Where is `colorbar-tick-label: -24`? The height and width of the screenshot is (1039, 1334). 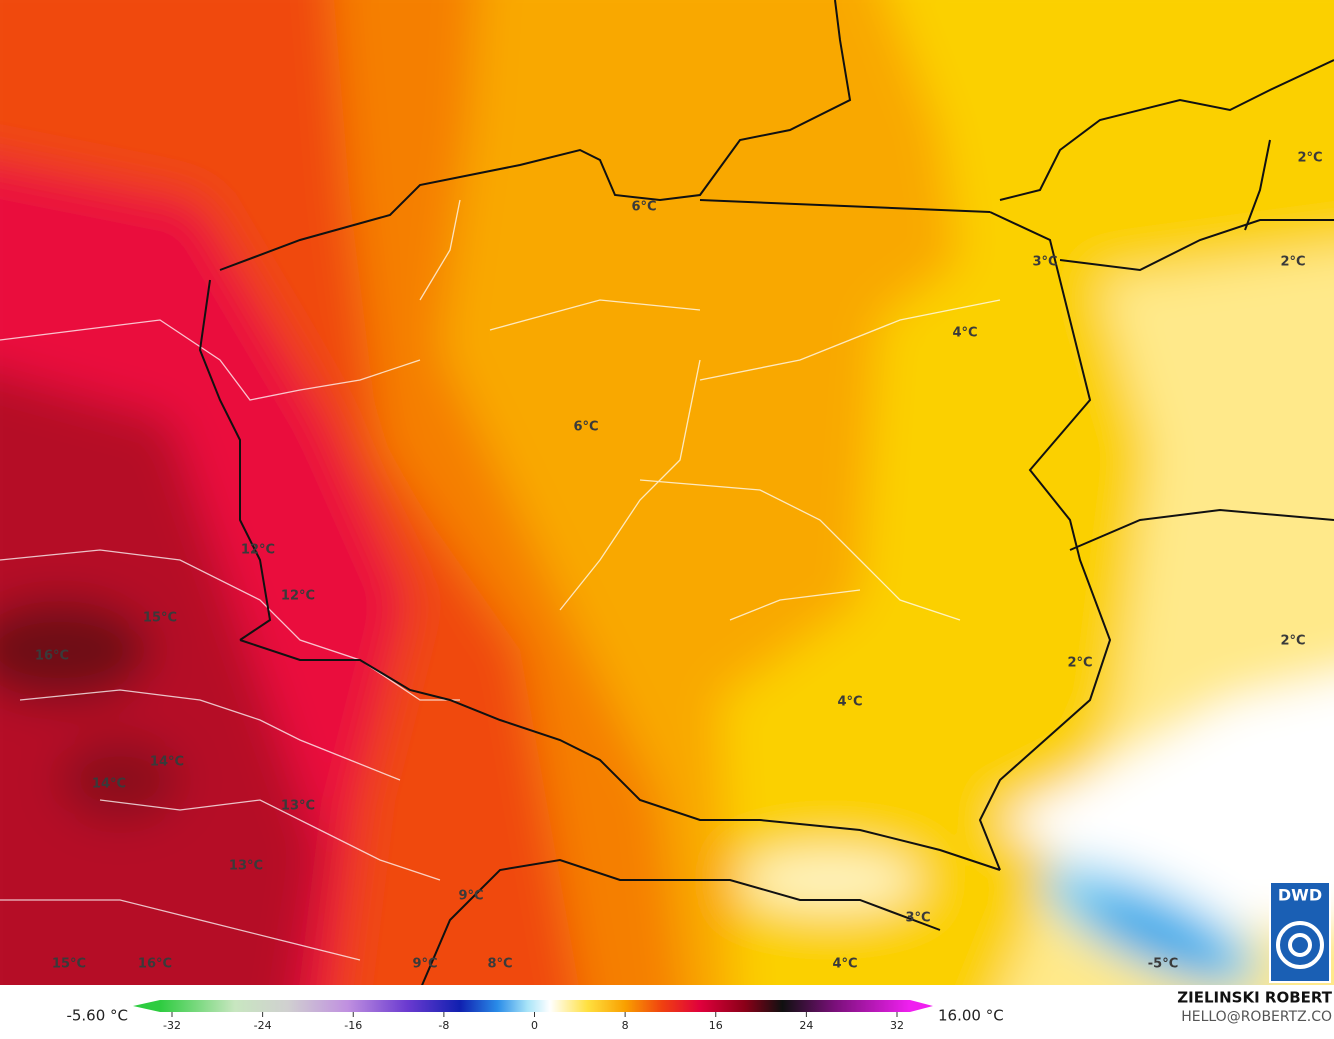 colorbar-tick-label: -24 is located at coordinates (263, 1025).